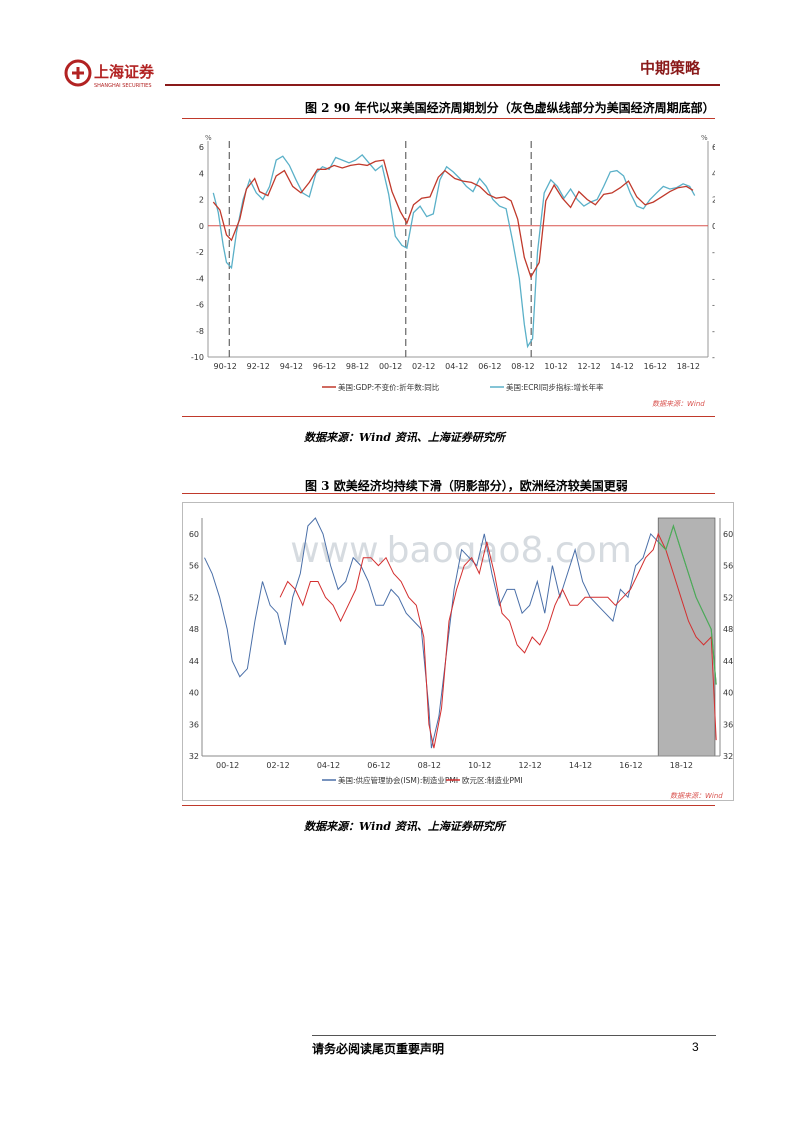 This screenshot has width=800, height=1132. I want to click on y-tick-label-left: 44, so click(194, 661).